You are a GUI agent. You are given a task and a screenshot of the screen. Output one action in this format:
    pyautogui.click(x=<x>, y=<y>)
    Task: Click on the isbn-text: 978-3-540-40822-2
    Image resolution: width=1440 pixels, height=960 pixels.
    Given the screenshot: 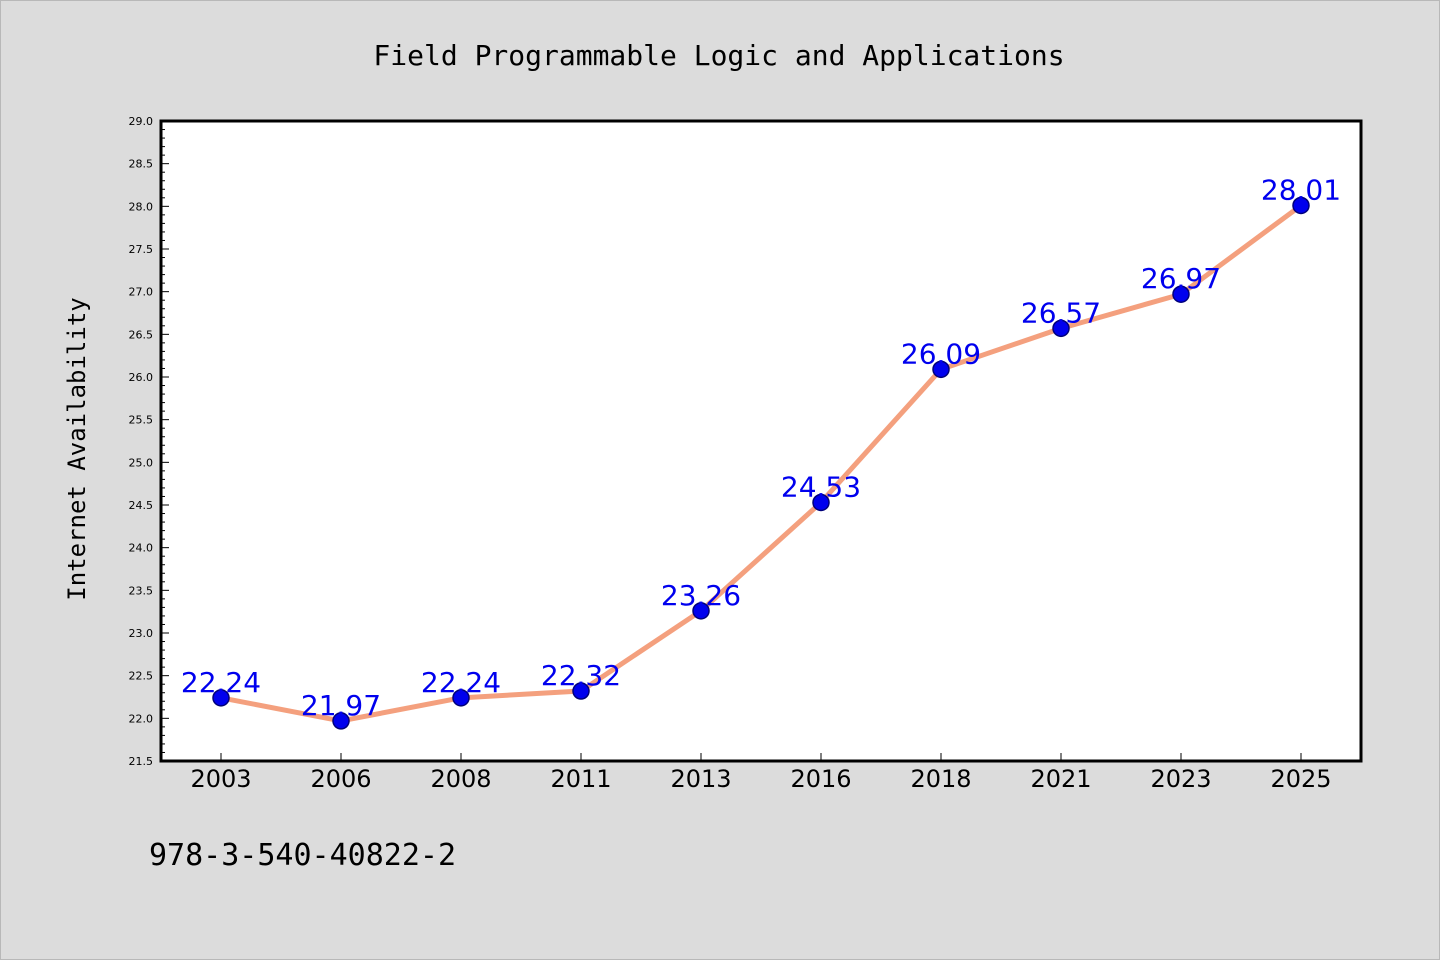 What is the action you would take?
    pyautogui.click(x=302, y=855)
    